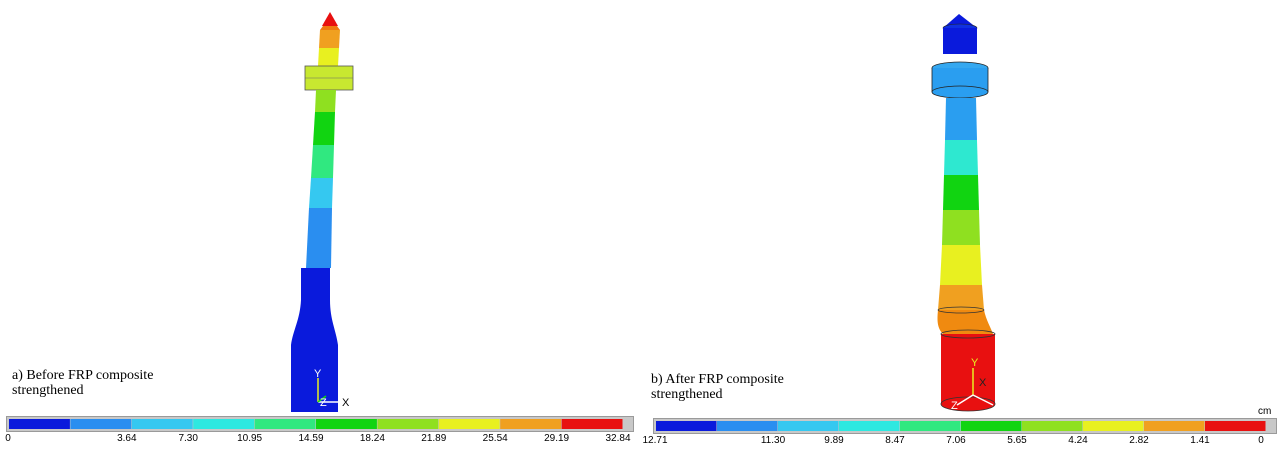 Image resolution: width=1282 pixels, height=450 pixels. I want to click on legend-tick-label: 29.19, so click(557, 438).